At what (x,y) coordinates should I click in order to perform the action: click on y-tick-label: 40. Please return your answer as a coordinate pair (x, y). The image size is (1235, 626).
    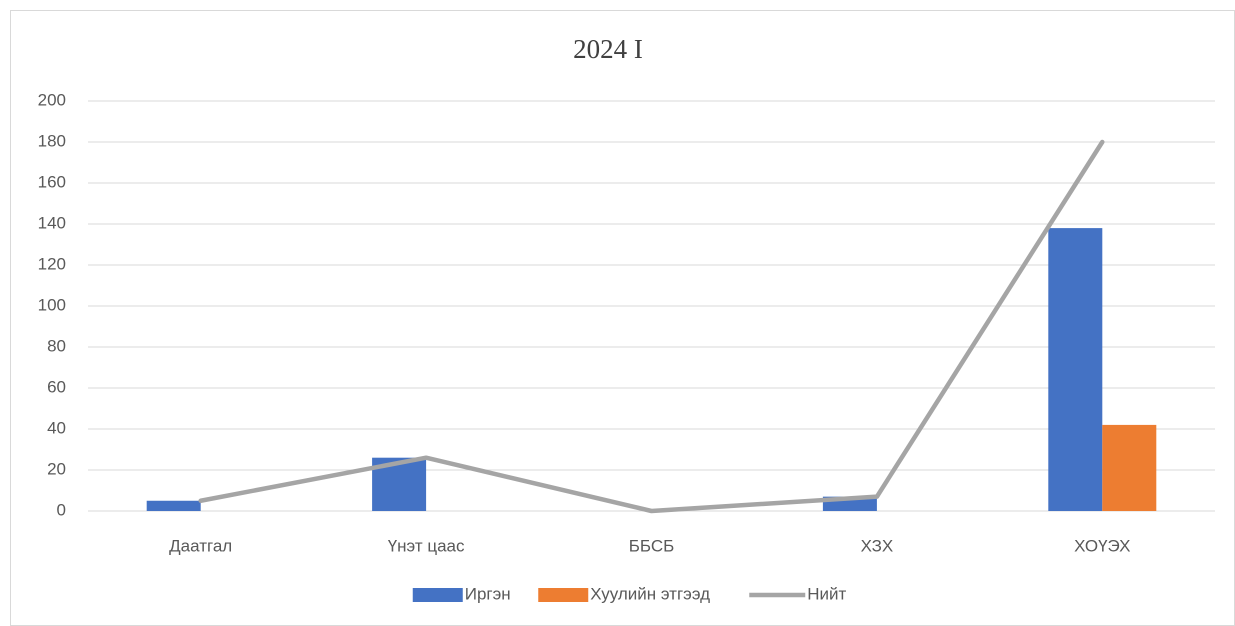
    Looking at the image, I should click on (56, 427).